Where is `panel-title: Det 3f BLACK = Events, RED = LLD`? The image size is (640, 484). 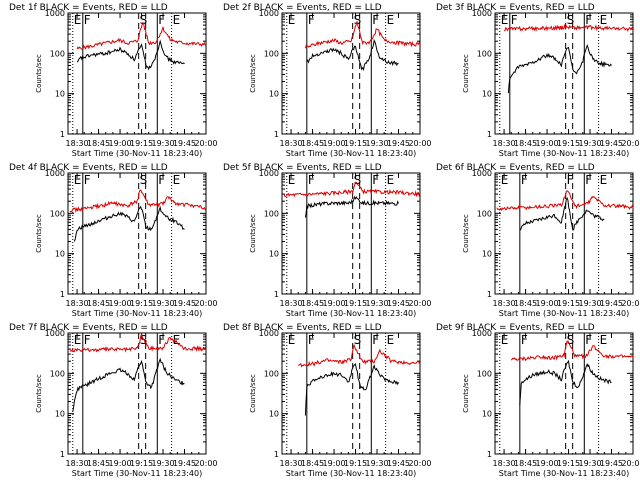 panel-title: Det 3f BLACK = Events, RED = LLD is located at coordinates (515, 8).